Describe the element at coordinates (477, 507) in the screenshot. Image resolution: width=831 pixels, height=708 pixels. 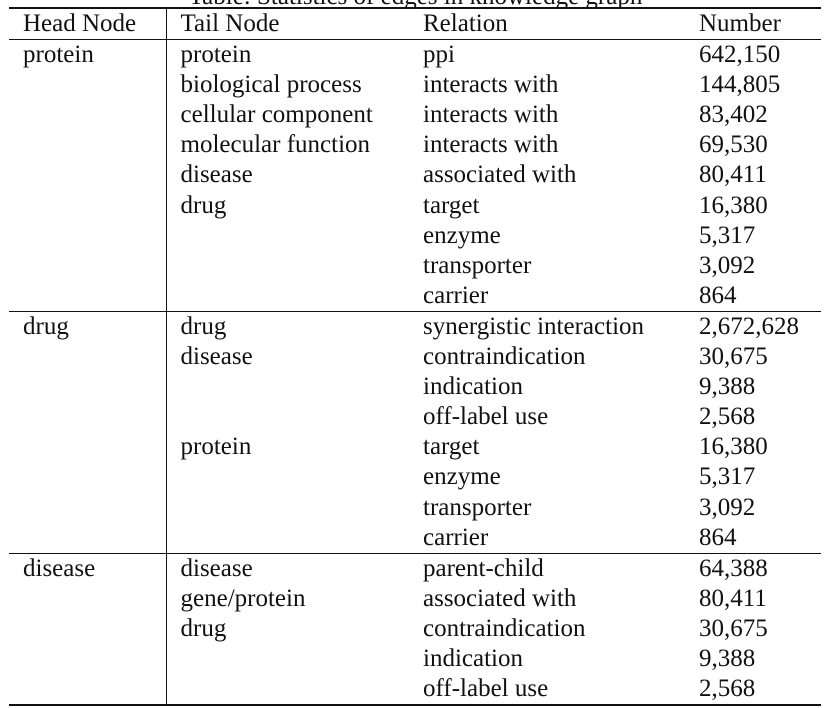
I see `relation-cell: transporter` at that location.